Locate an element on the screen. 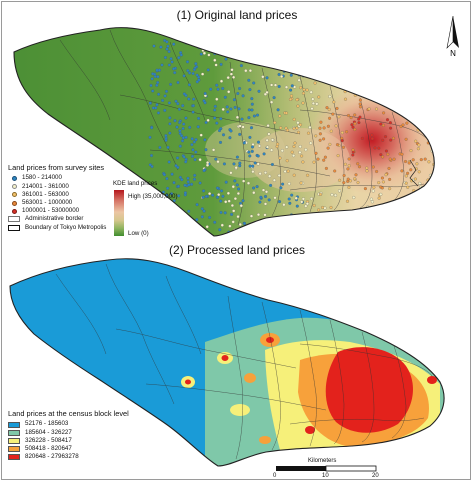 The height and width of the screenshot is (483, 474). north-label: N is located at coordinates (453, 52).